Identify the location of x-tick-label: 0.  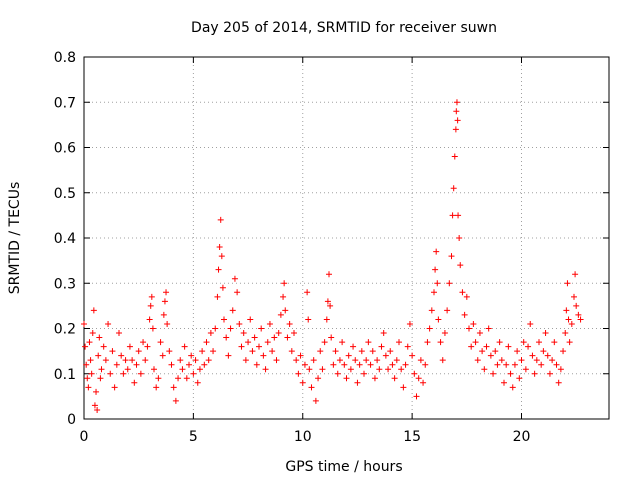
(84, 437).